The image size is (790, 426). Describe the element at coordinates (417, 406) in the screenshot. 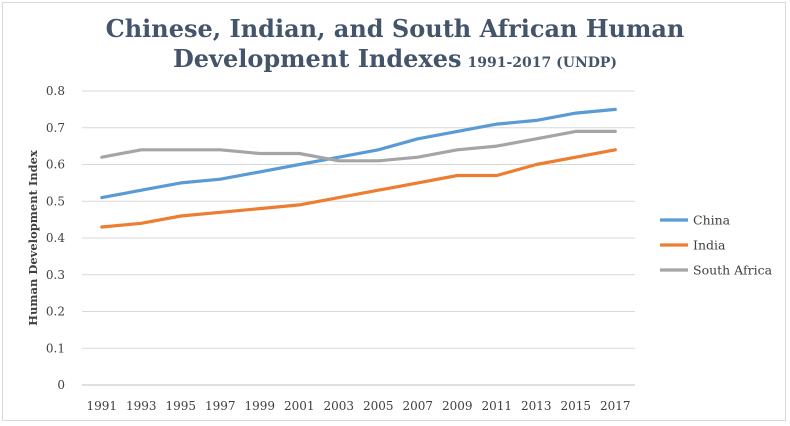

I see `x-tick-label: 2007` at that location.